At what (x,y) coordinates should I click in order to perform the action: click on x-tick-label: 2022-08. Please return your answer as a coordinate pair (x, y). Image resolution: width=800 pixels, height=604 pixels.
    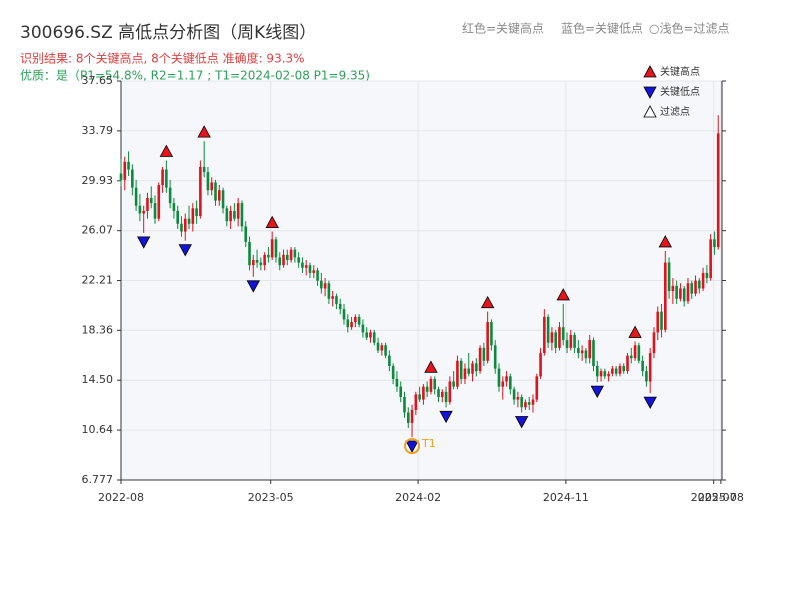
    Looking at the image, I should click on (121, 497).